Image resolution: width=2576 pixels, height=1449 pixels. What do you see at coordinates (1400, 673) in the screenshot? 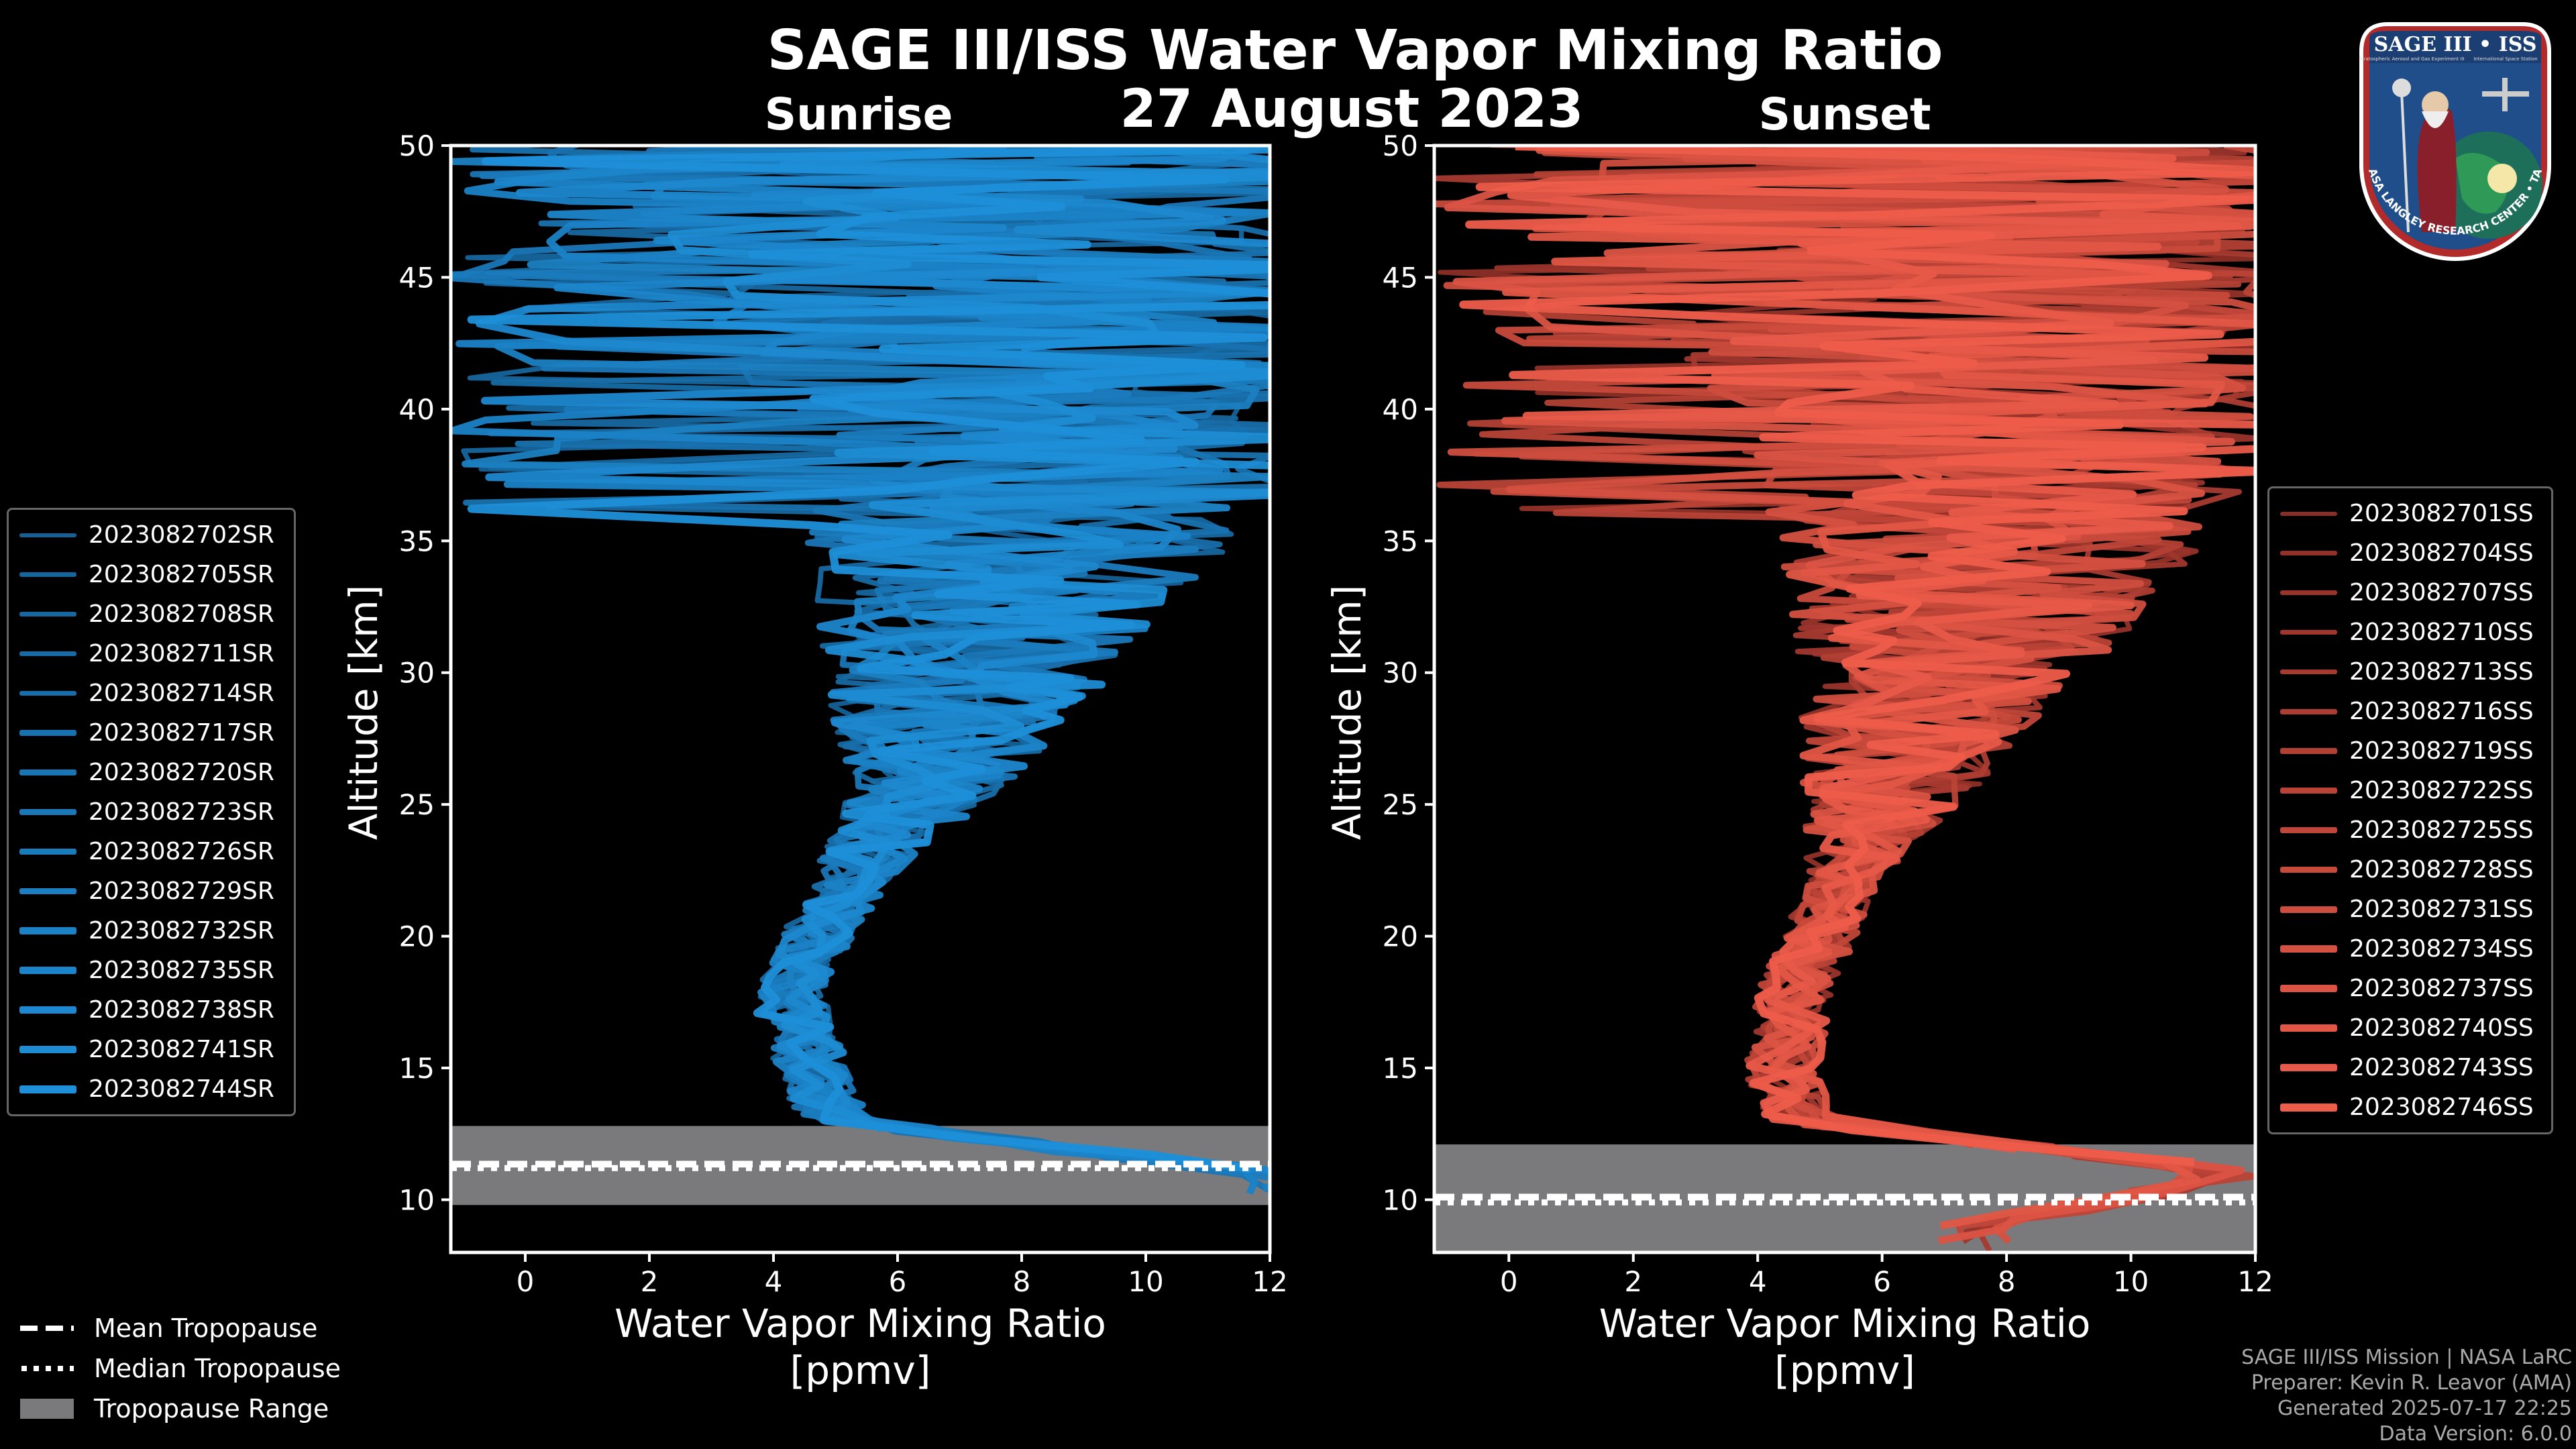
I see `ss-ytick-label: 30` at bounding box center [1400, 673].